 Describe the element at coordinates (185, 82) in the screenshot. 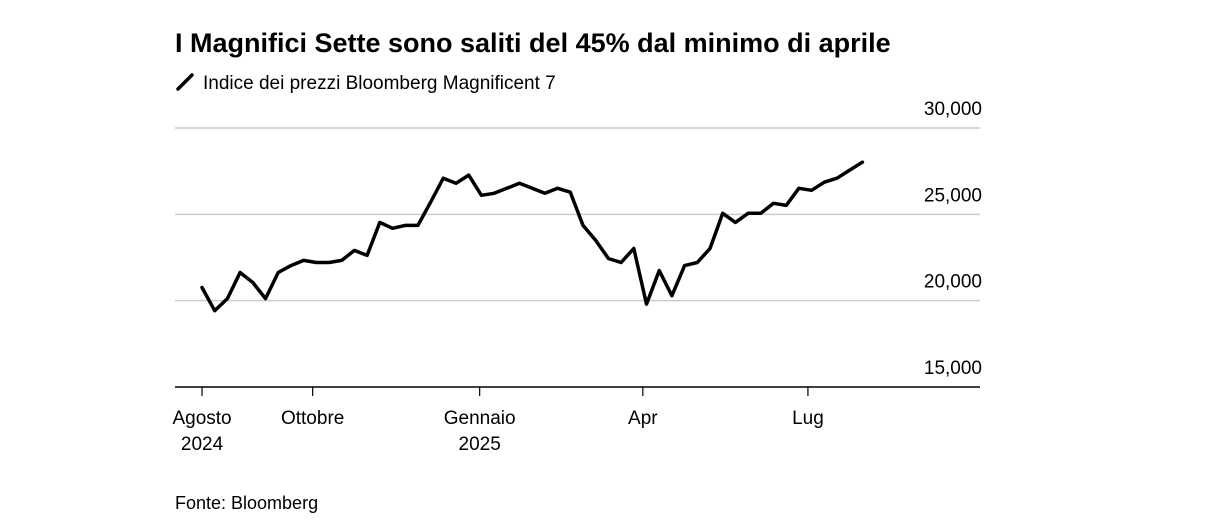

I see `legend-swatch` at that location.